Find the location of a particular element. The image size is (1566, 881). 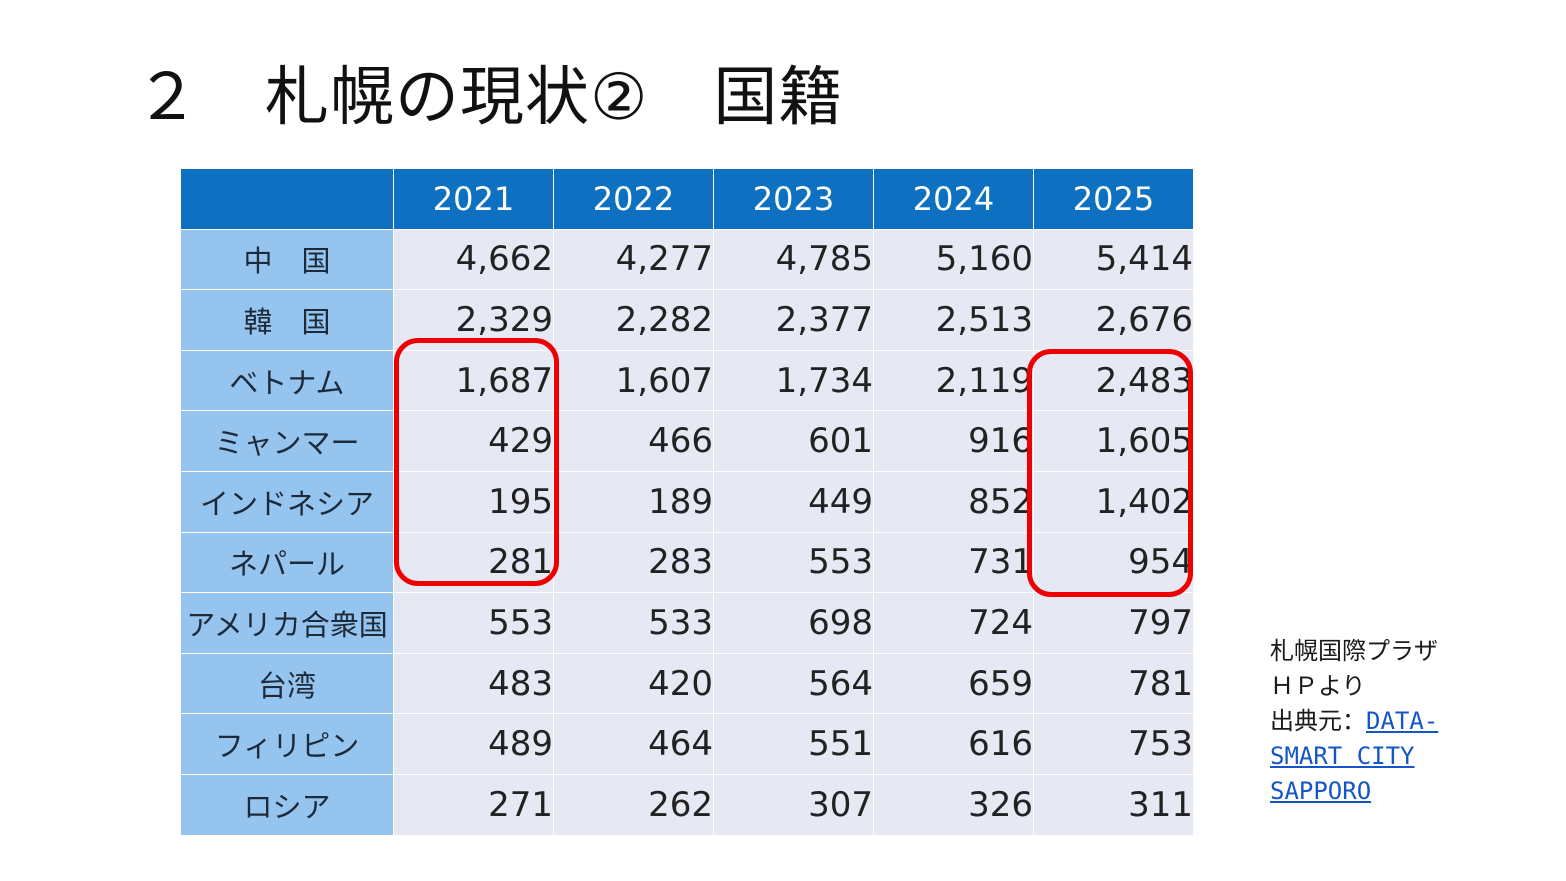

count-cell-2022: 466 is located at coordinates (633, 441).